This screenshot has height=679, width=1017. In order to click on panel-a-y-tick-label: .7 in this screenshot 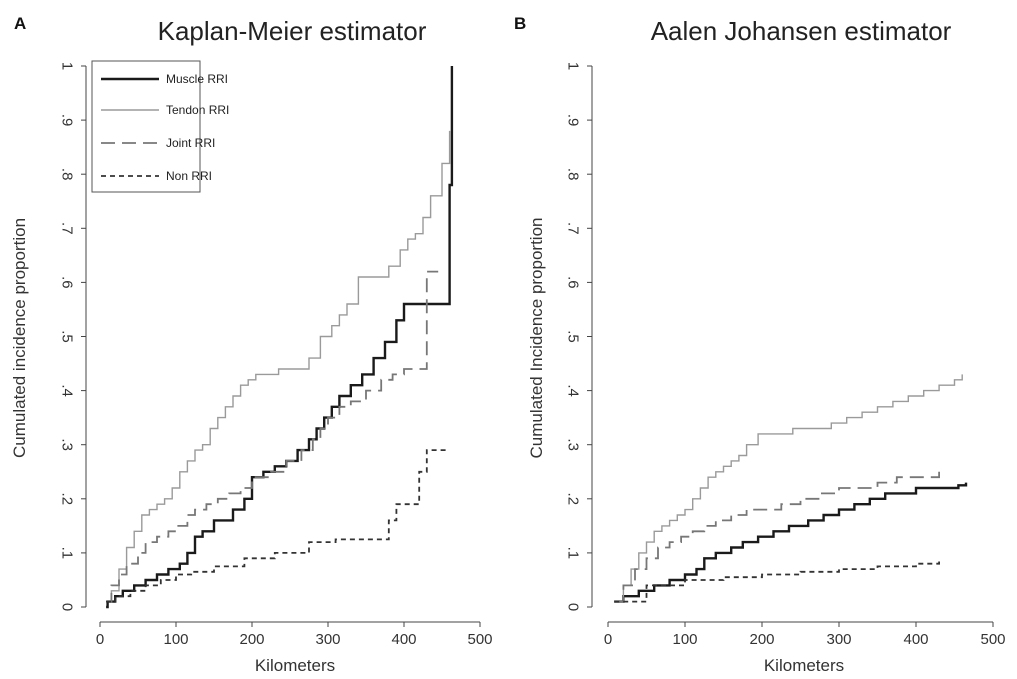, I will do `click(67, 228)`.